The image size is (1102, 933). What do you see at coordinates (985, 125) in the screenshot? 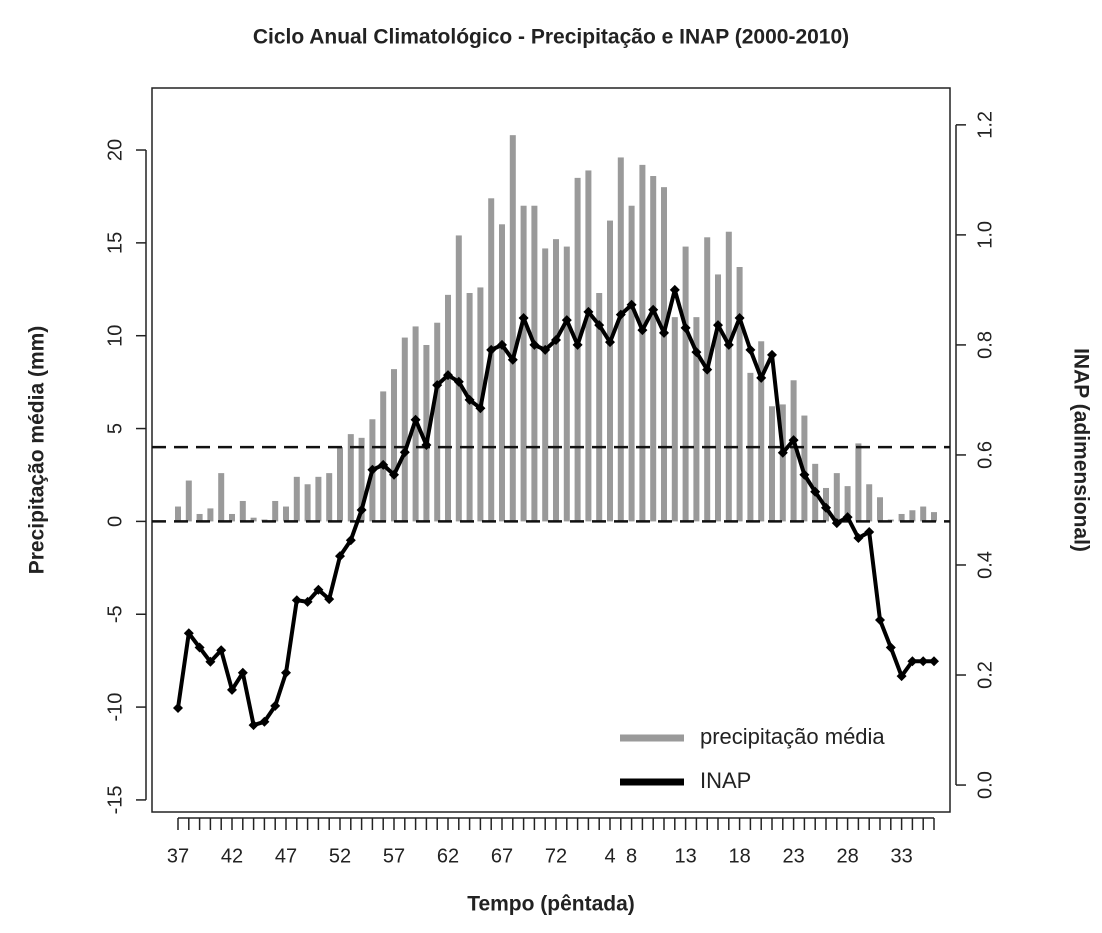
I see `y2-tick-label: 1.2` at bounding box center [985, 125].